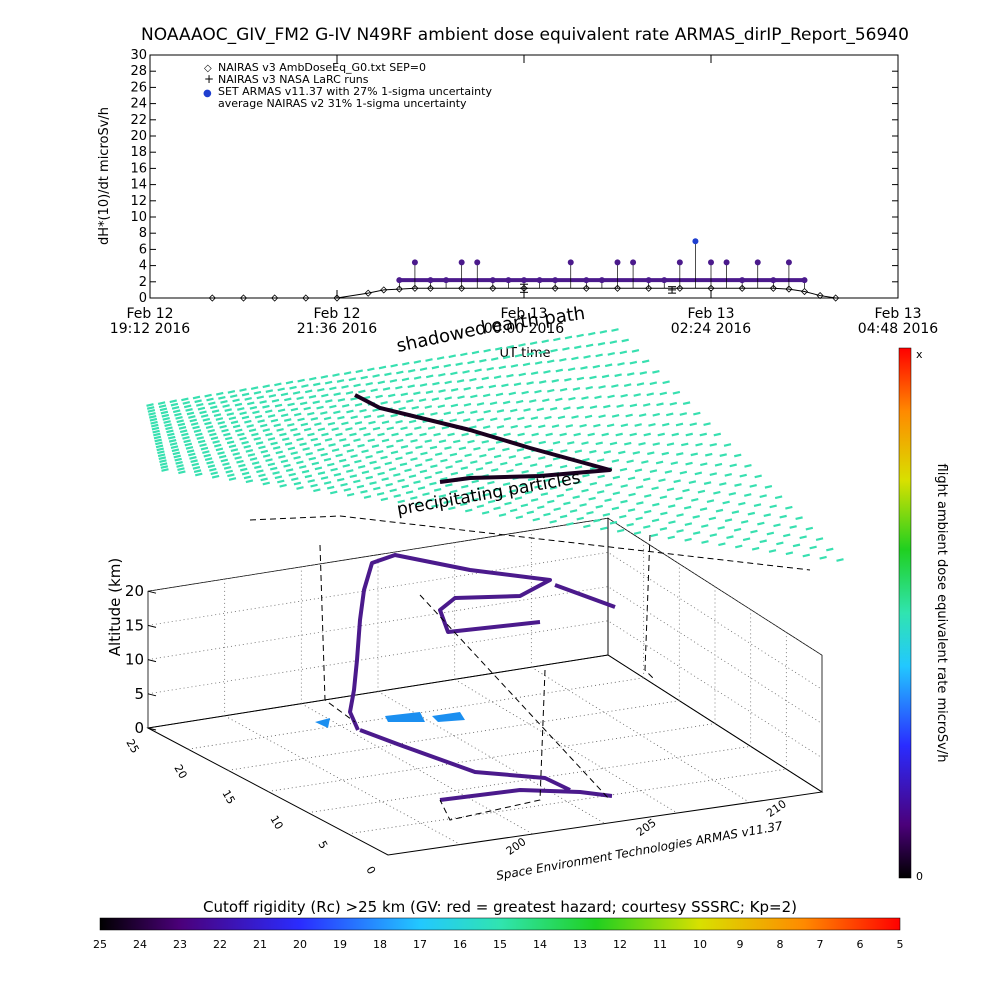 The image size is (1000, 1000). What do you see at coordinates (540, 944) in the screenshot?
I see `bottom-colorbar-tick-label: 14` at bounding box center [540, 944].